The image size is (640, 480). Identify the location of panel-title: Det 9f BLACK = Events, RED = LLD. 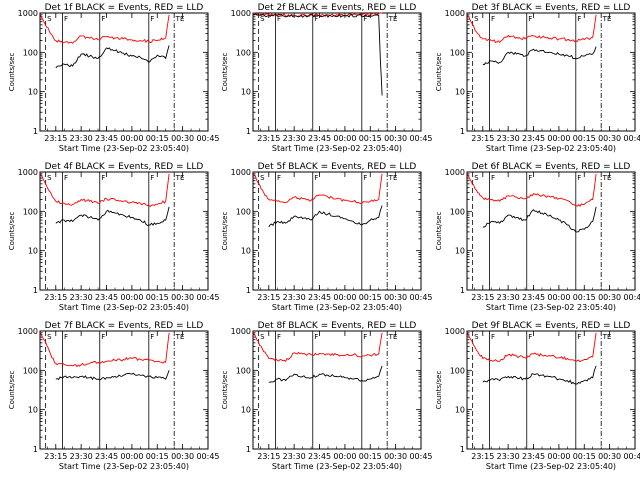
(551, 326).